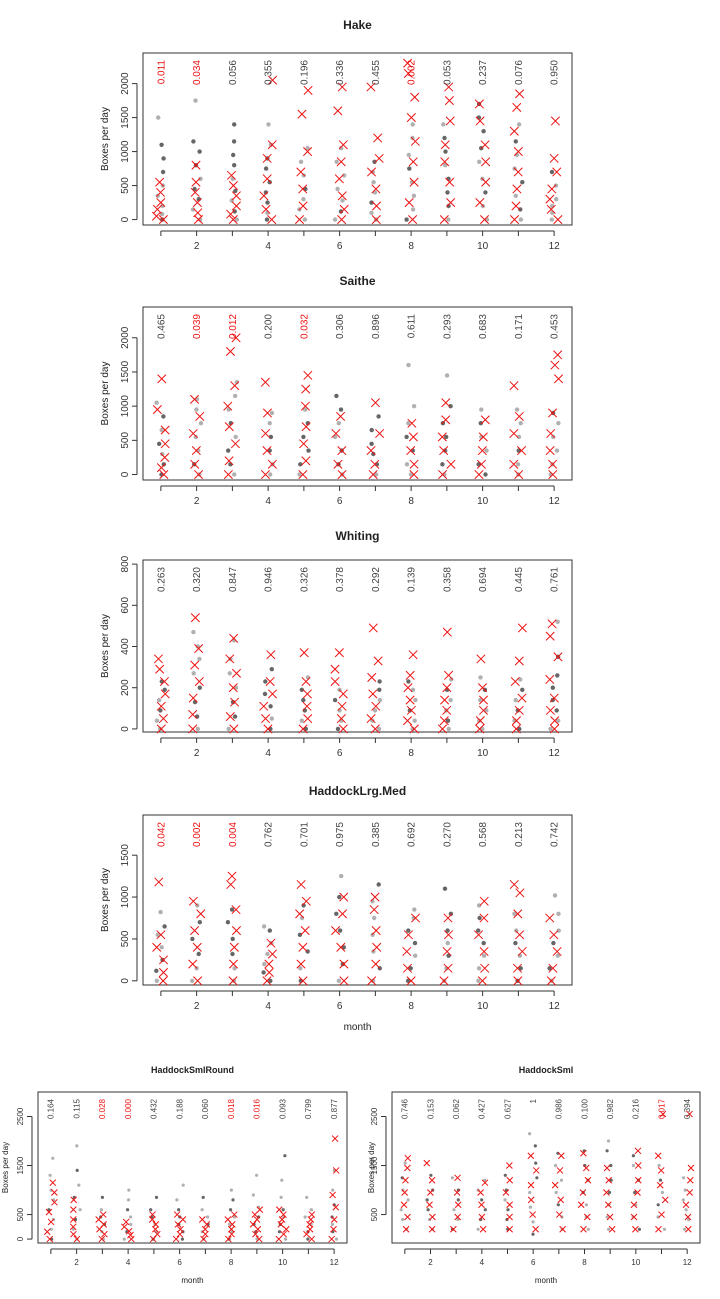 The image size is (720, 1299). What do you see at coordinates (687, 1262) in the screenshot?
I see `x-tick-label: 12` at bounding box center [687, 1262].